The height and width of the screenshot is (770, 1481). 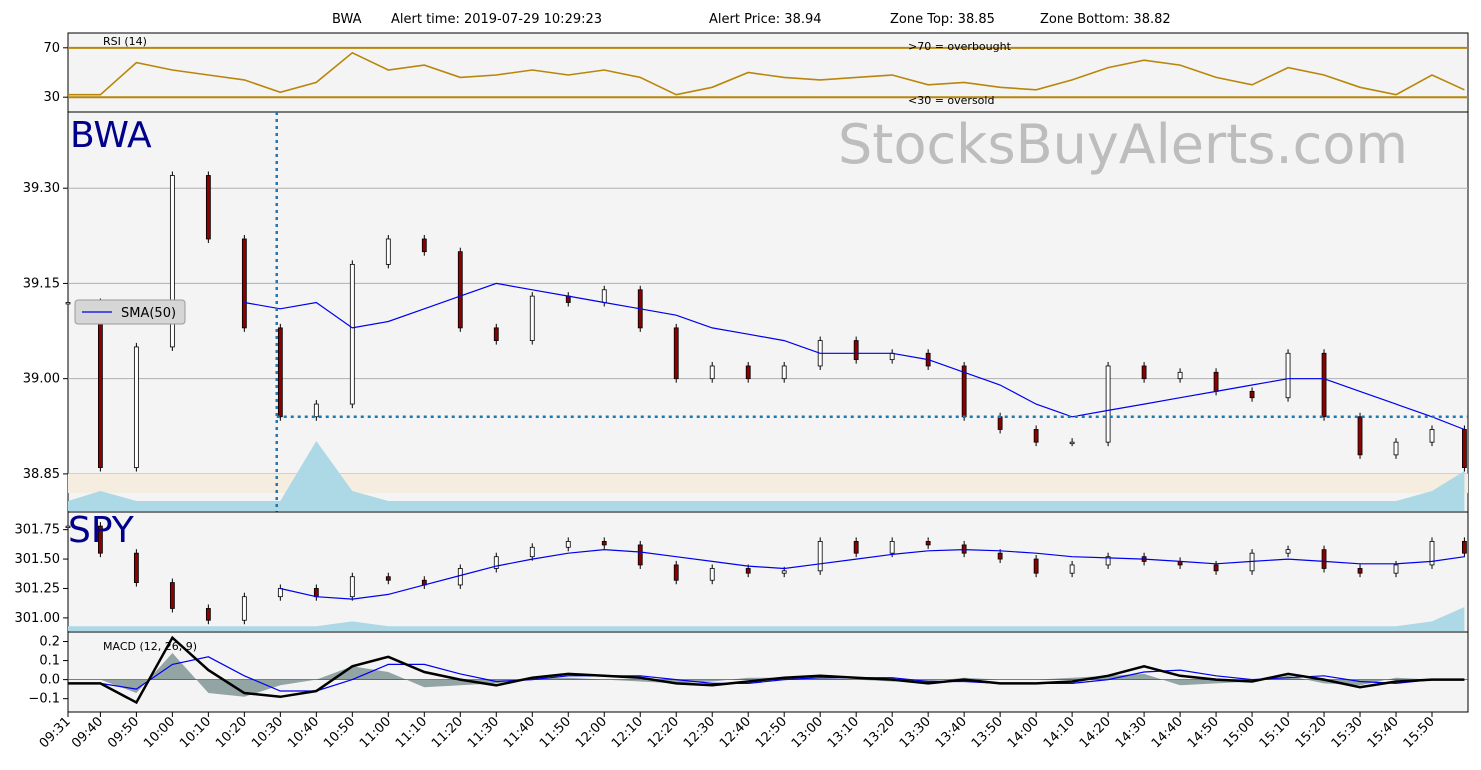 What do you see at coordinates (1419, 732) in the screenshot?
I see `x-tick-label: 15:50` at bounding box center [1419, 732].